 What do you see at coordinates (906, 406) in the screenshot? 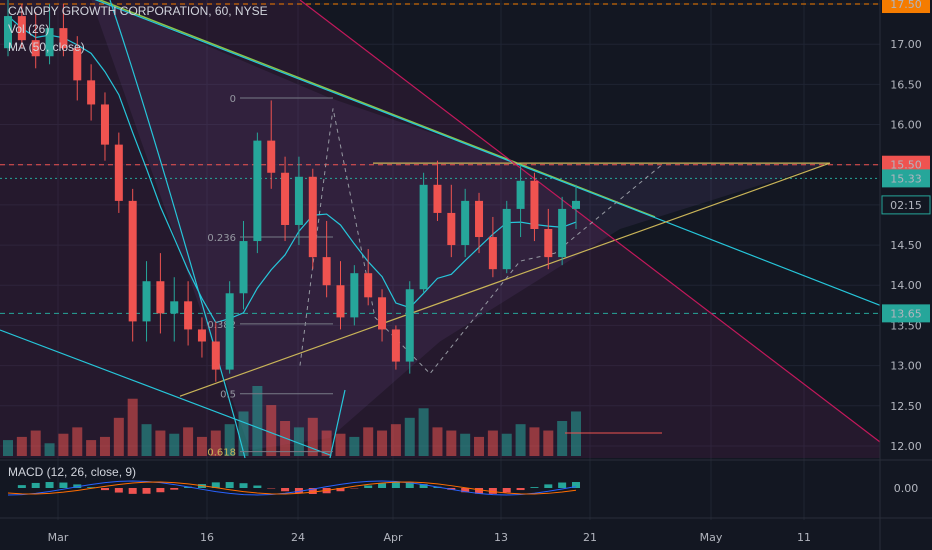
I see `price-tick-label: 12.50` at bounding box center [906, 406].